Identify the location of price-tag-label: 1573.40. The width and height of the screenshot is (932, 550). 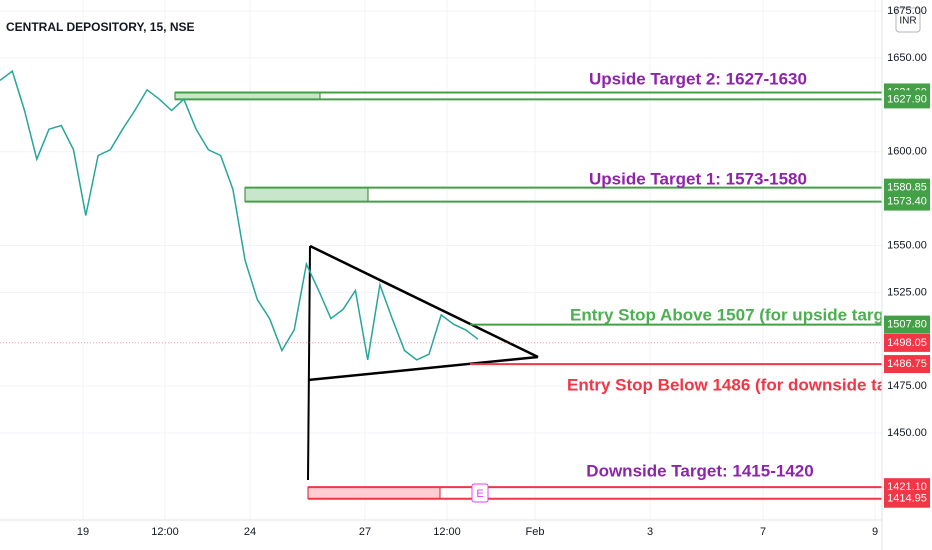
(907, 201).